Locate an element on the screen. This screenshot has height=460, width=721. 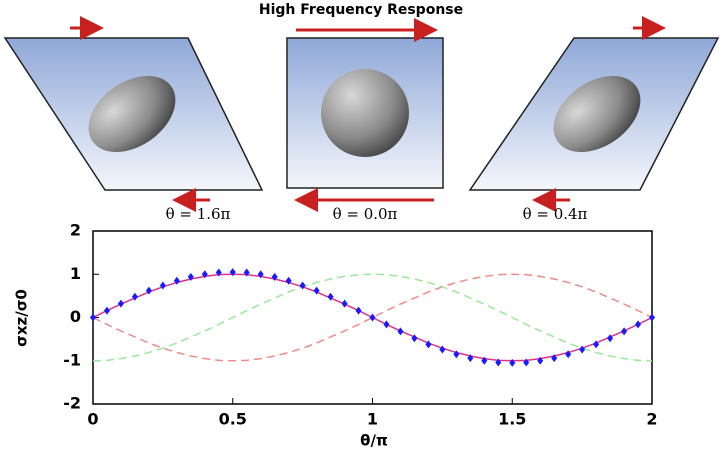
x-axis-label: θ/π is located at coordinates (374, 441).